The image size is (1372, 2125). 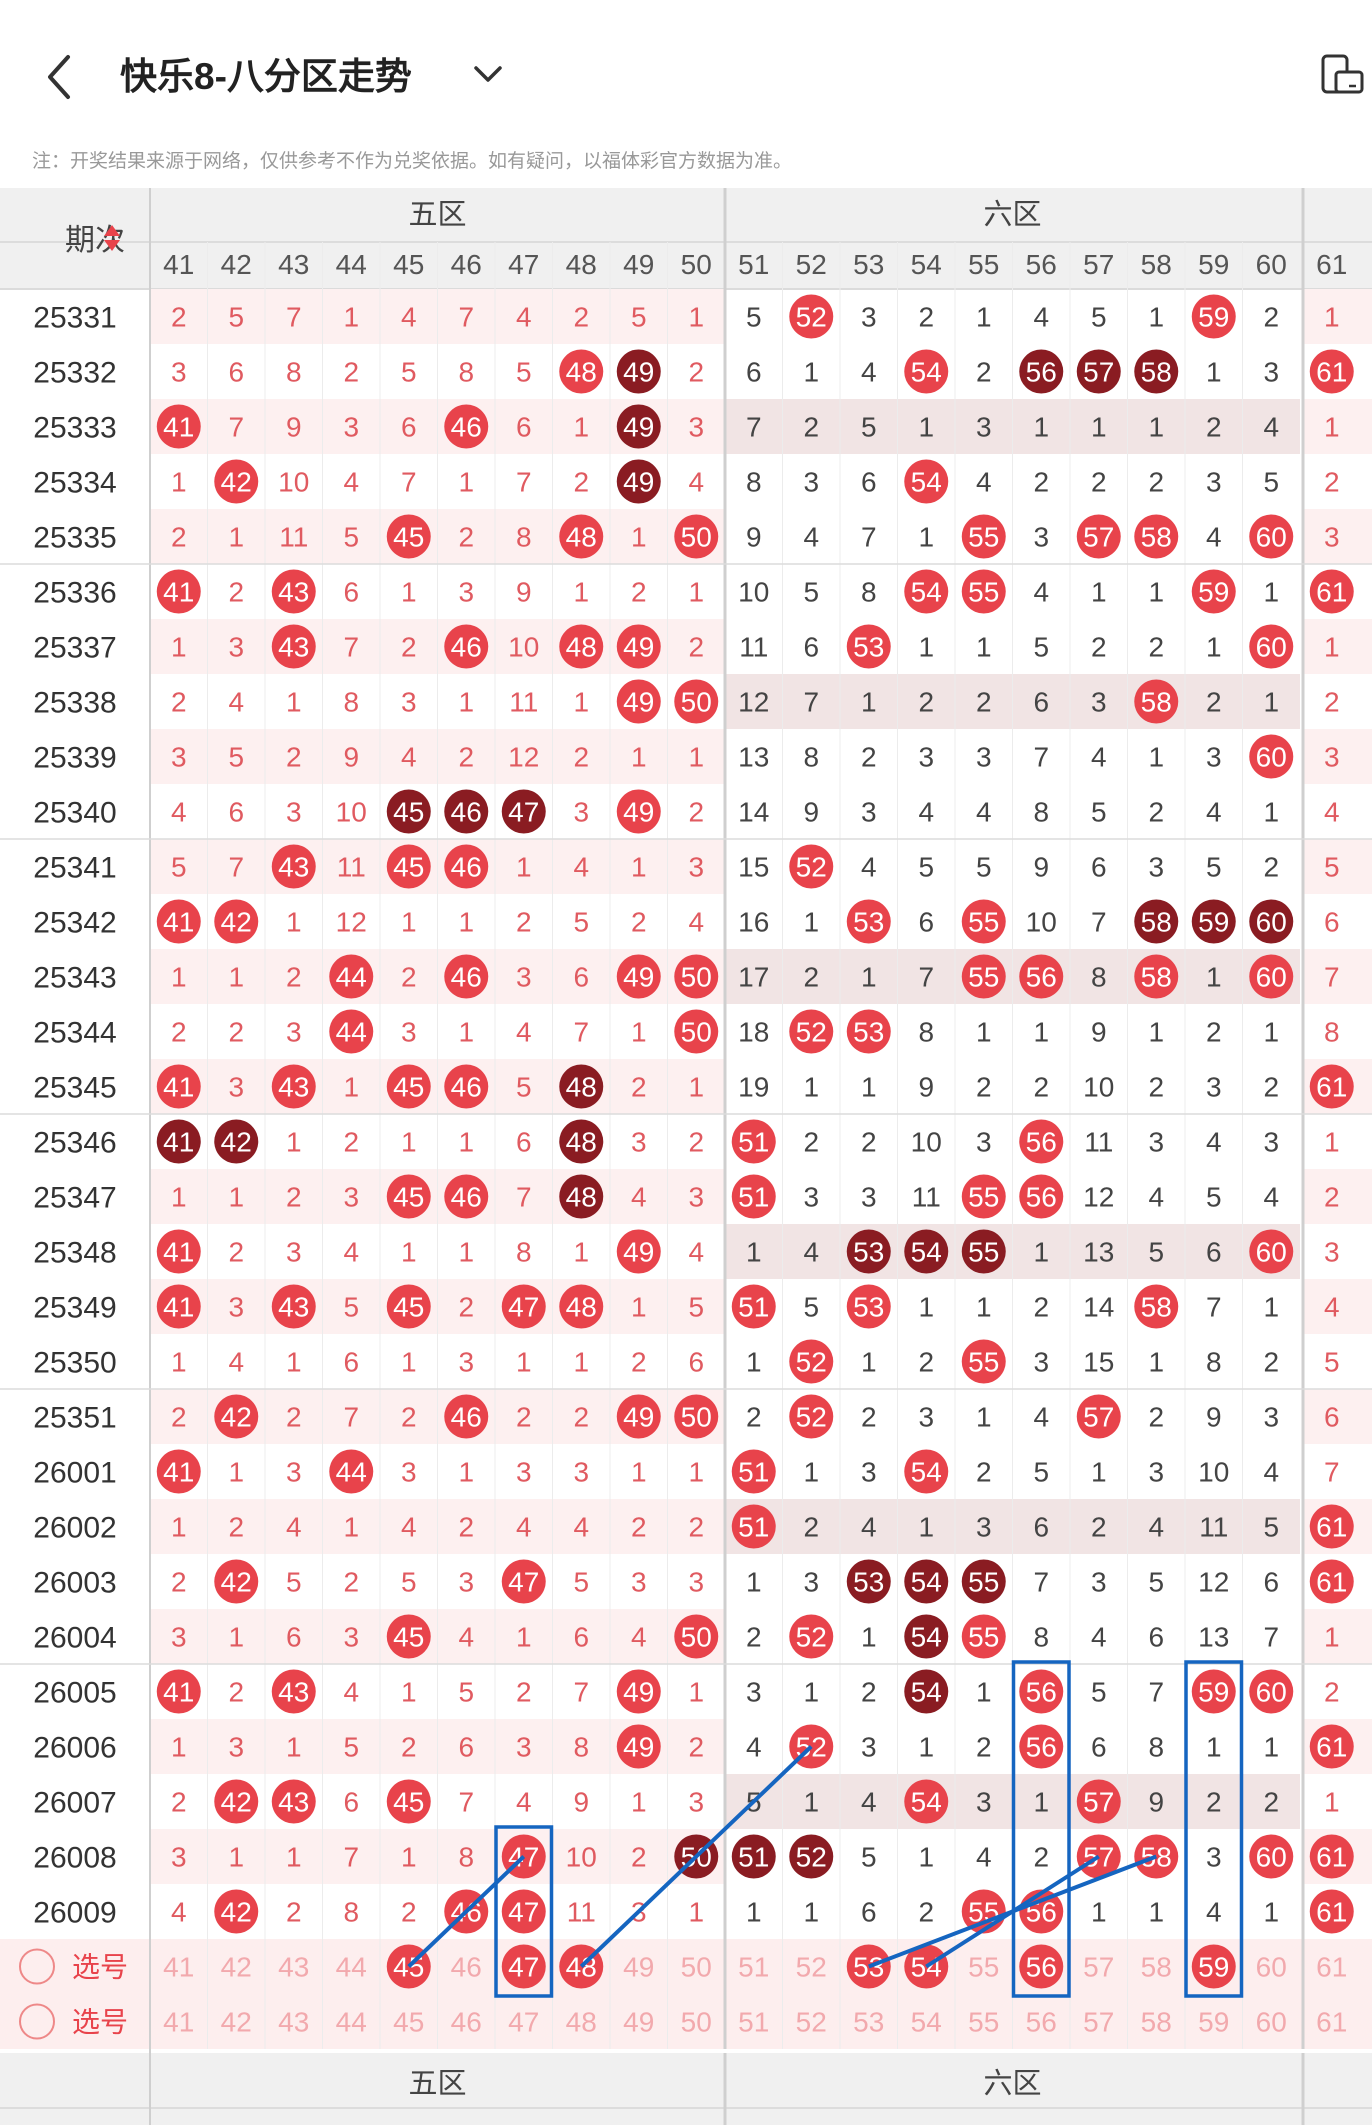 I want to click on select-number: 45, so click(x=408, y=2022).